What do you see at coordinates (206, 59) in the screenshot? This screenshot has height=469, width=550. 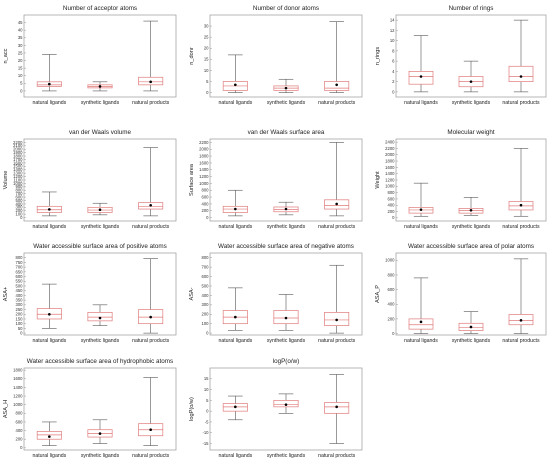 I see `y-tick-label: 15` at bounding box center [206, 59].